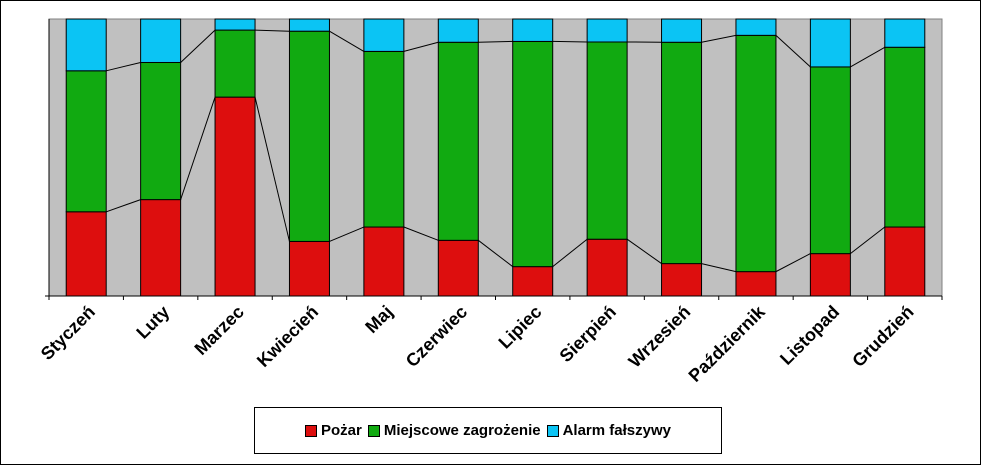  What do you see at coordinates (905, 33) in the screenshot?
I see `bar-alarm-falszywy-grudzien` at bounding box center [905, 33].